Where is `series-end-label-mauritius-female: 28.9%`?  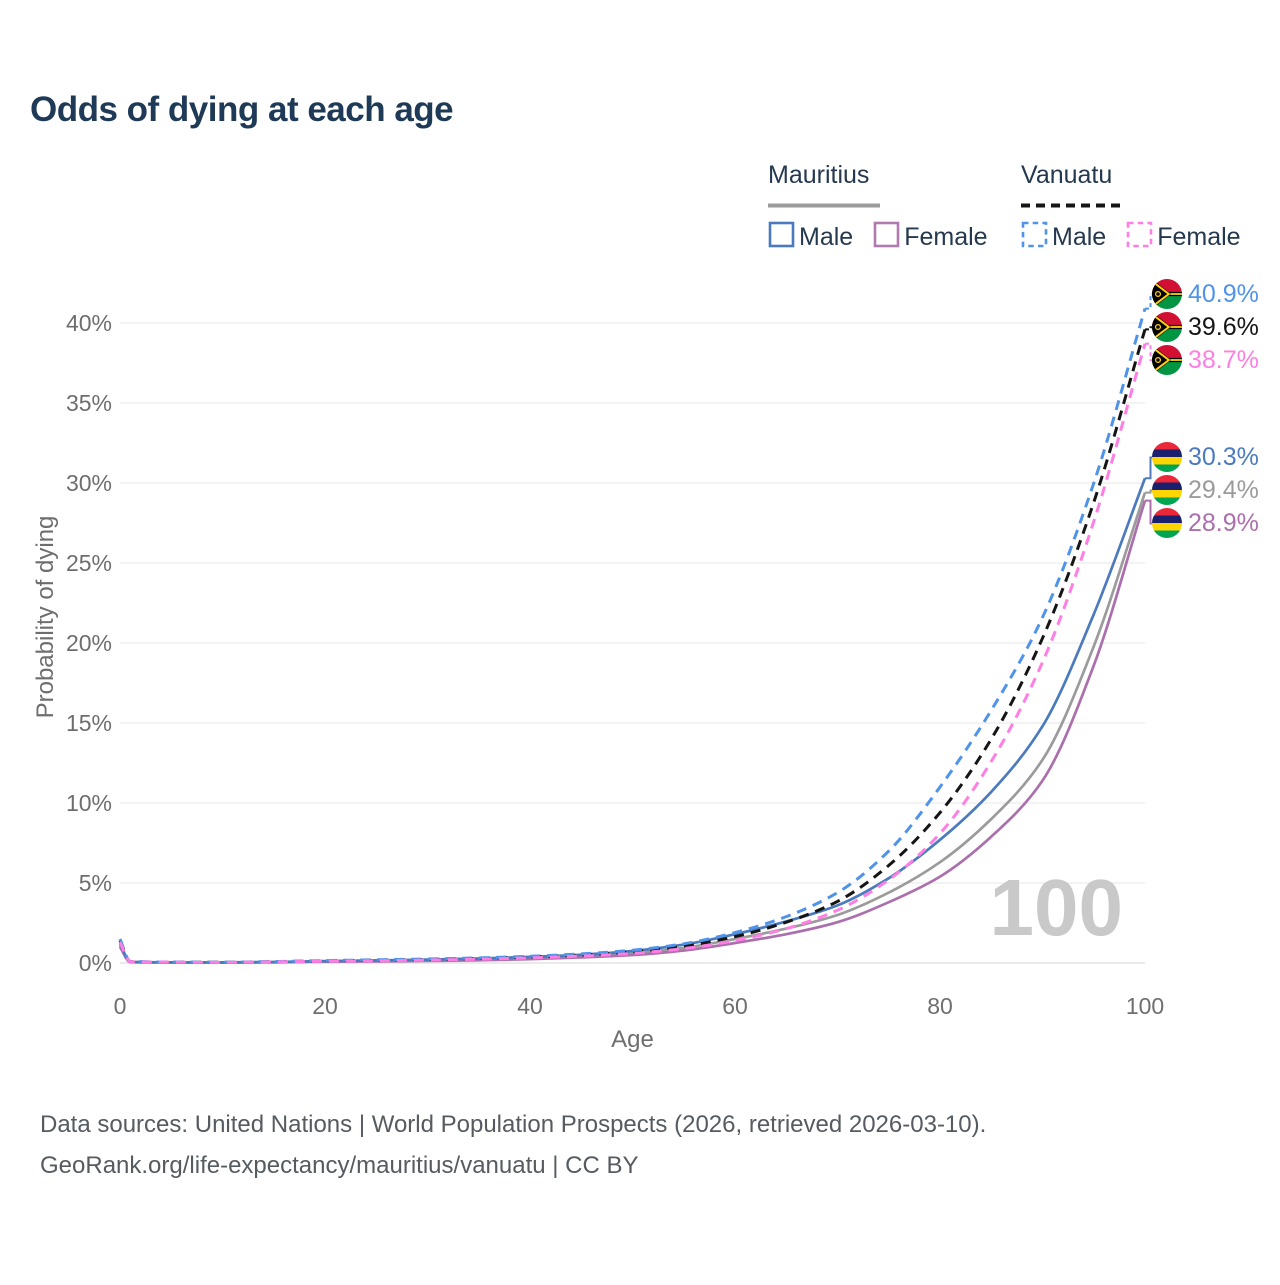 series-end-label-mauritius-female: 28.9% is located at coordinates (1205, 523).